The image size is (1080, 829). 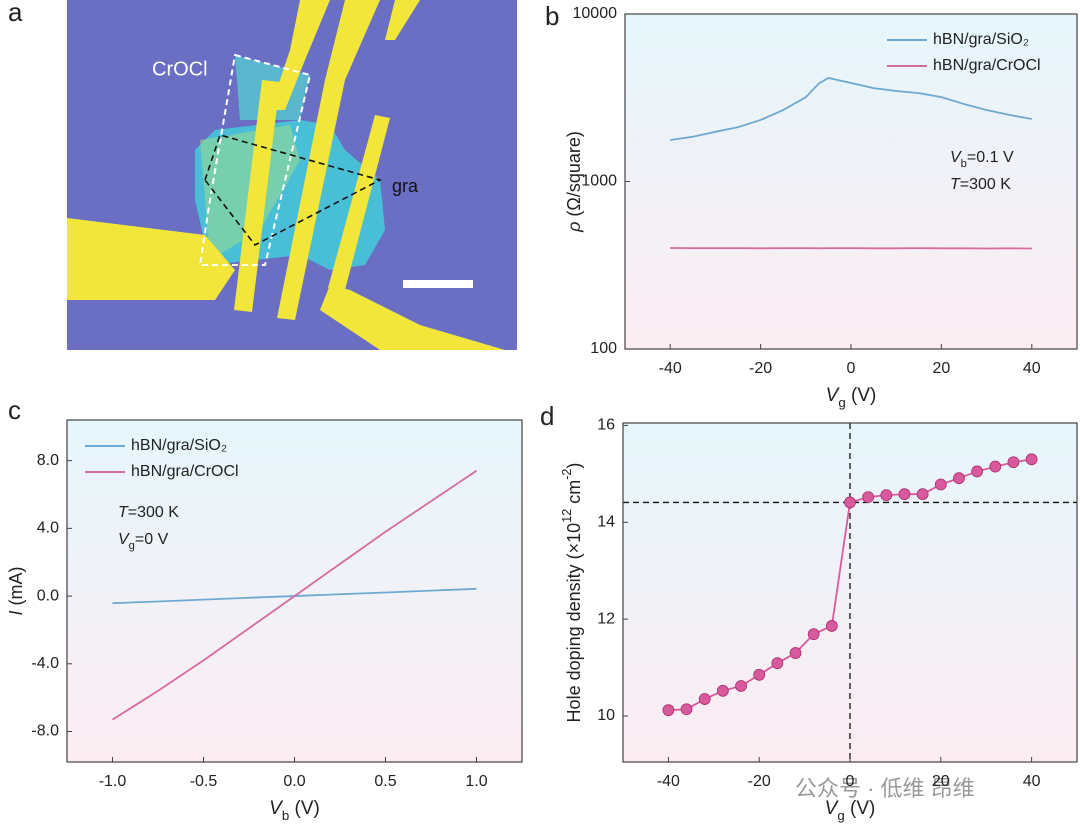 I want to click on label-part: I, so click(x=16, y=612).